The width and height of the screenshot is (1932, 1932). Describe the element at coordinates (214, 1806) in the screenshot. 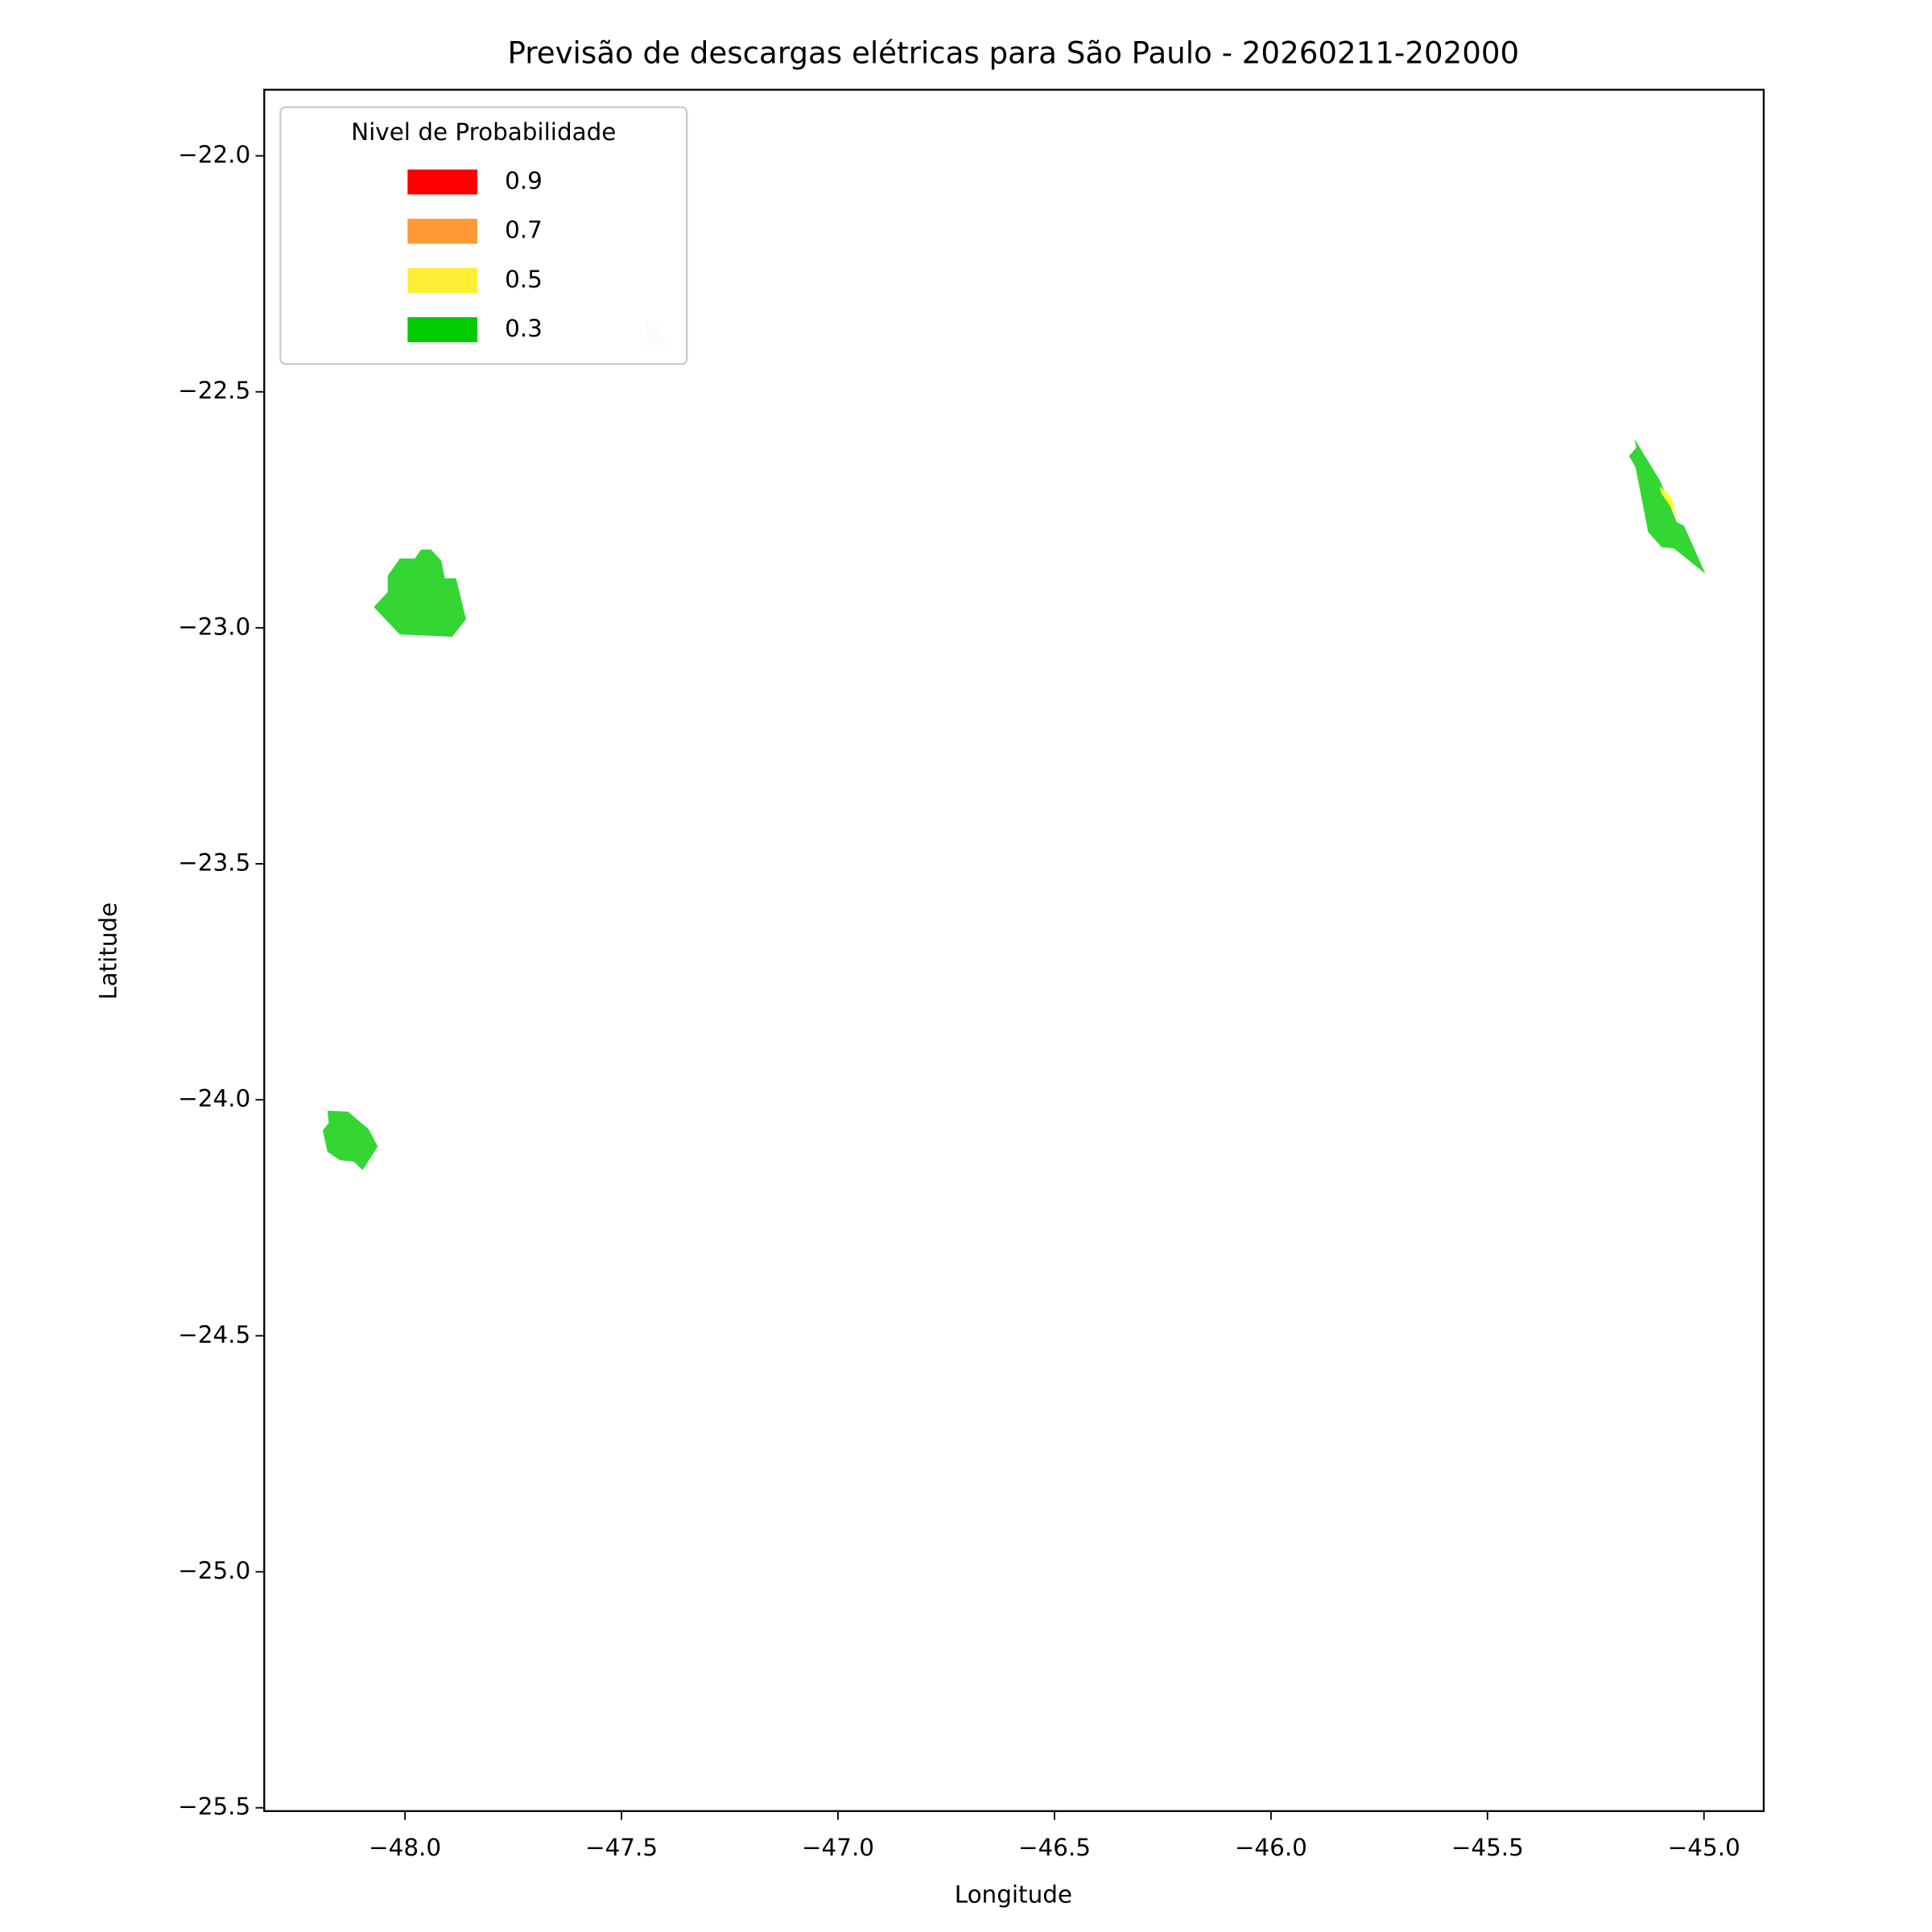

I see `y-tick-label: −25.5` at that location.